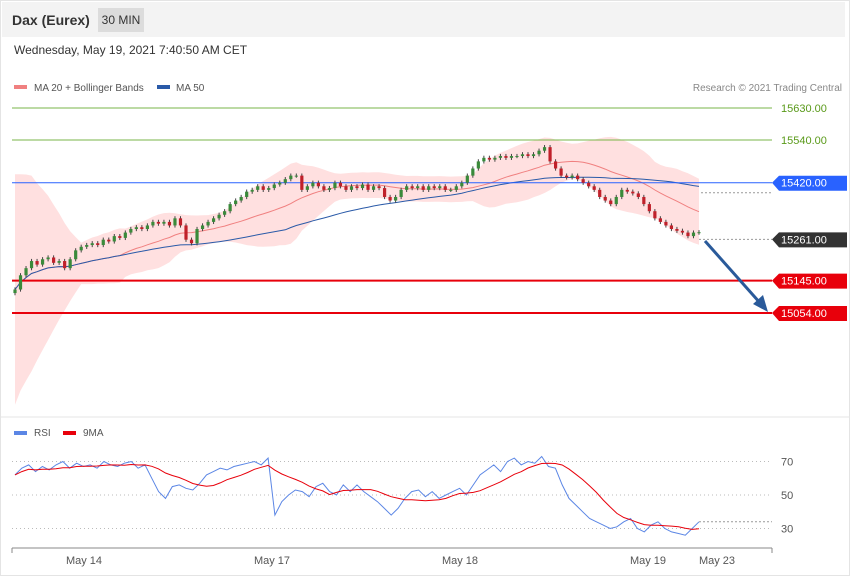  What do you see at coordinates (121, 20) in the screenshot?
I see `timeframe-button: 30 MIN` at bounding box center [121, 20].